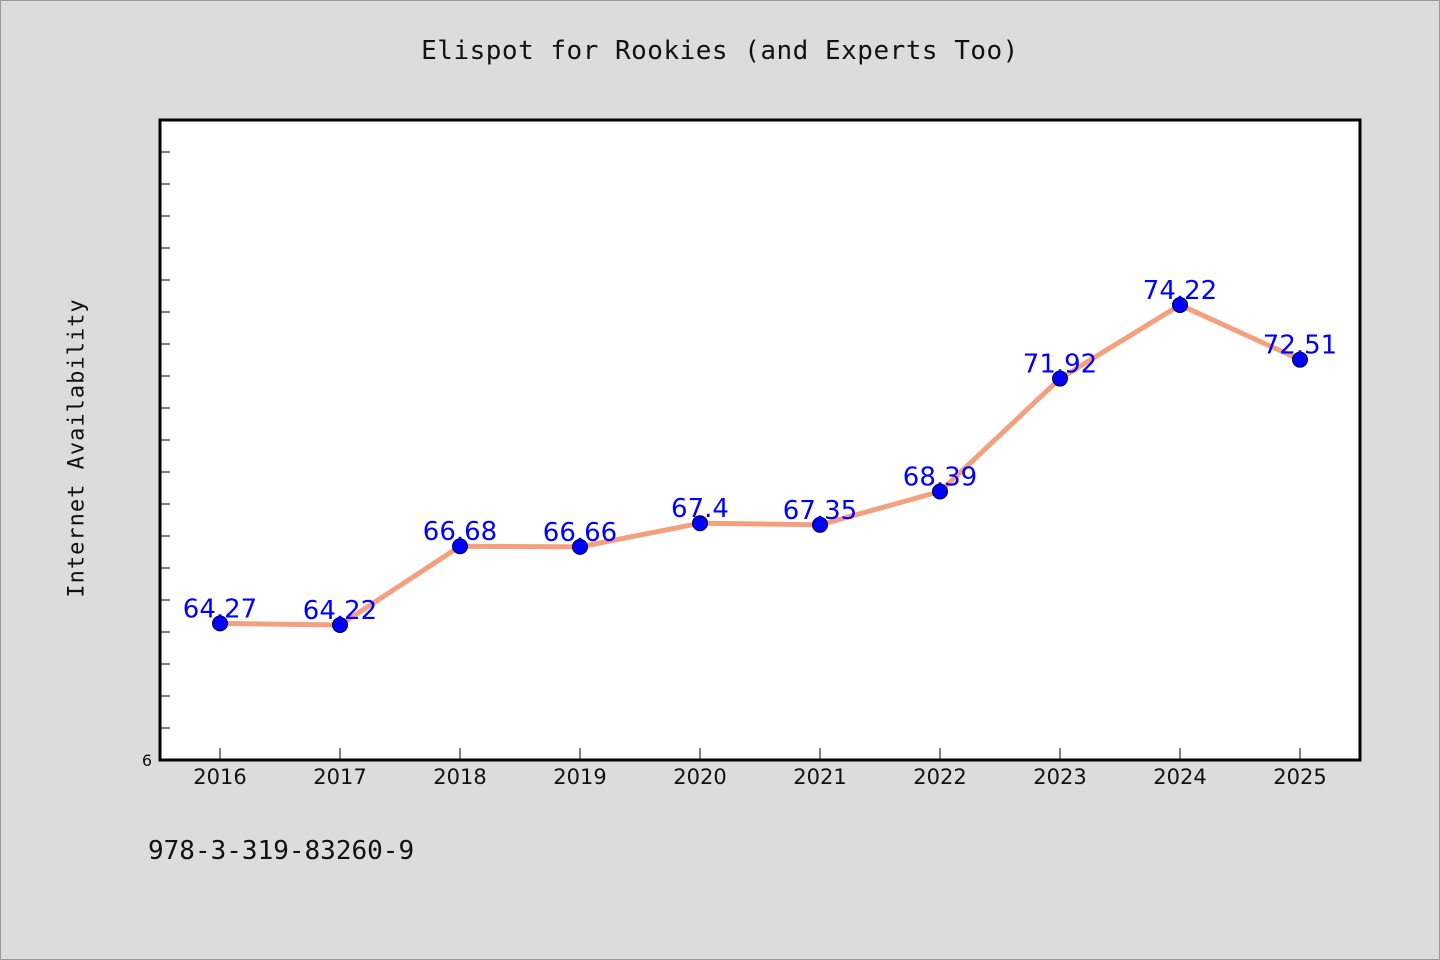  What do you see at coordinates (147, 760) in the screenshot?
I see `y-tick-label: 6` at bounding box center [147, 760].